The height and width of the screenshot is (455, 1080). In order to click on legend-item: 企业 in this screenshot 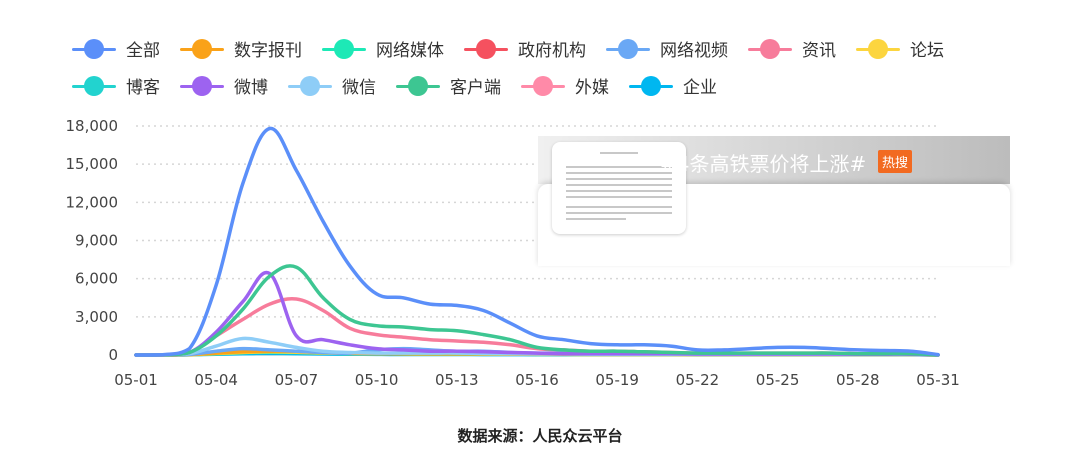, I will do `click(672, 85)`.